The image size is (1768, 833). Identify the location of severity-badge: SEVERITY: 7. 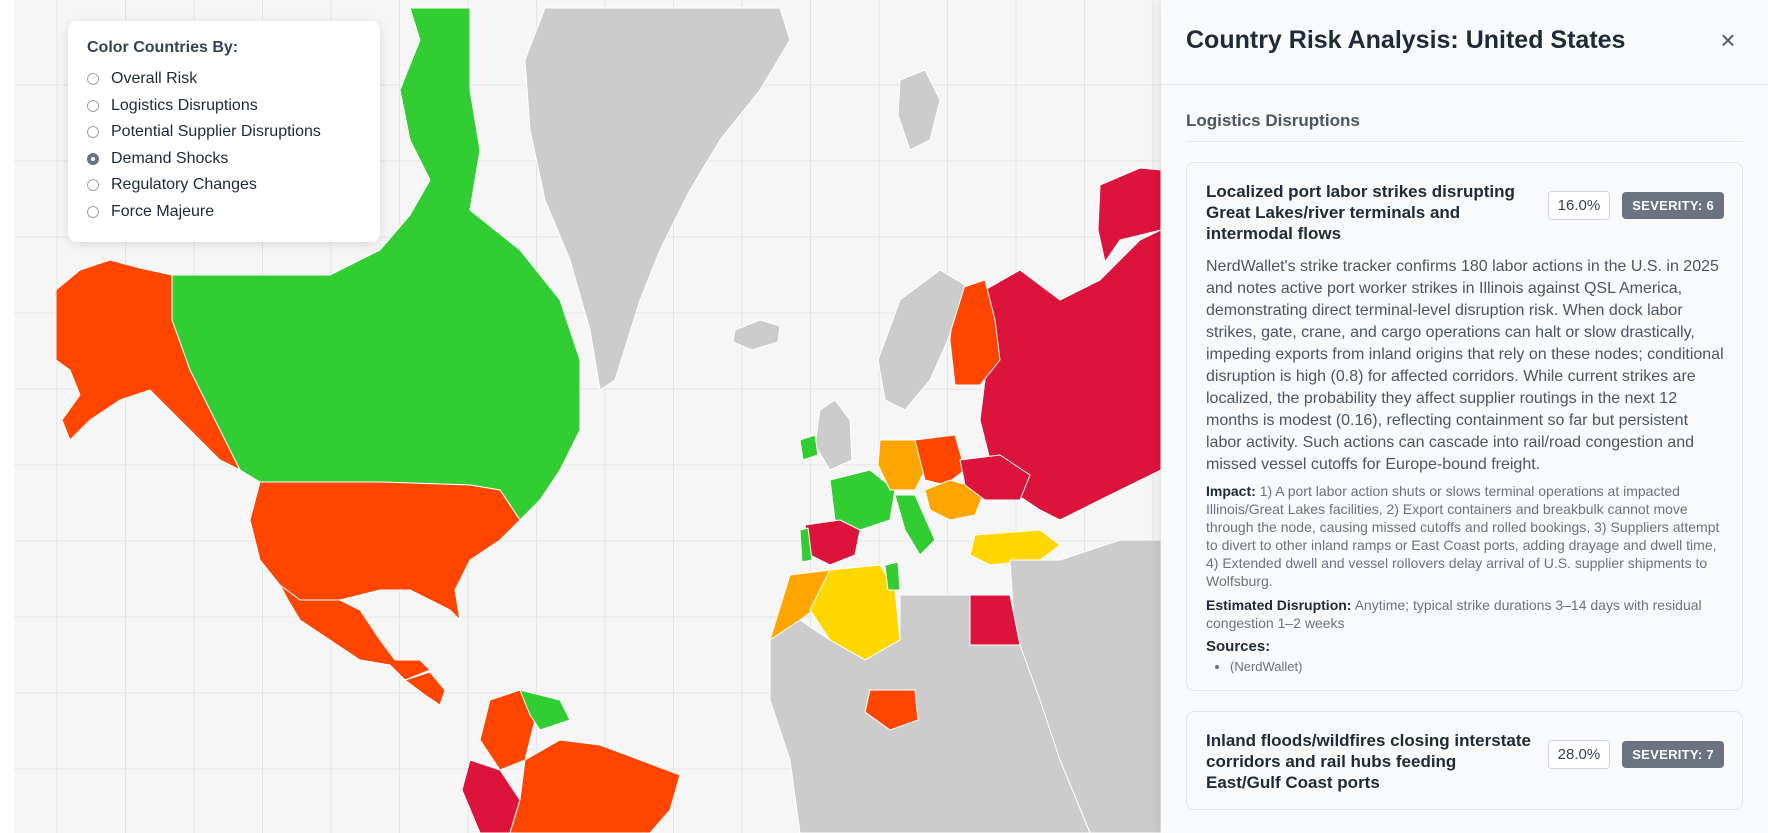
(1673, 754).